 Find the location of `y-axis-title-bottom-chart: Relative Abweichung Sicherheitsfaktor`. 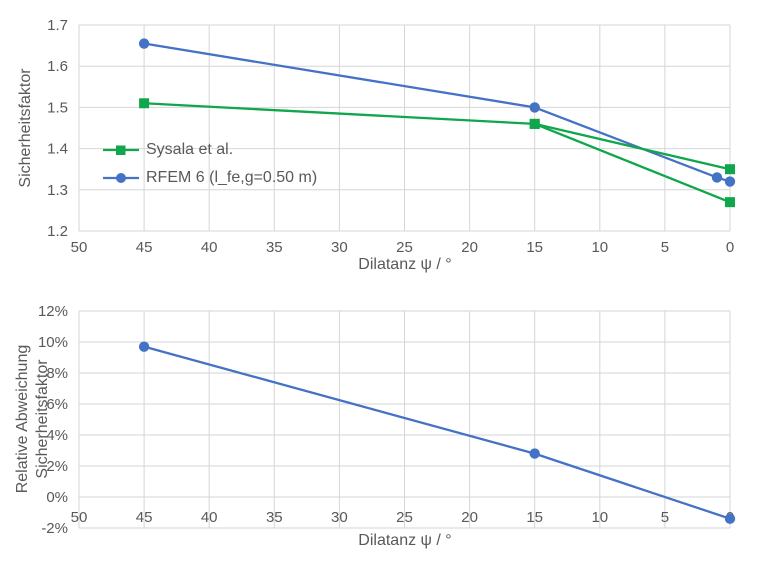

y-axis-title-bottom-chart: Relative Abweichung Sicherheitsfaktor is located at coordinates (33, 419).